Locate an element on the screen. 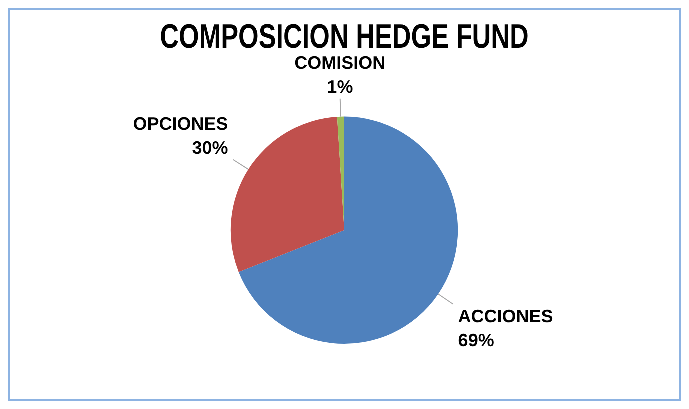 This screenshot has width=689, height=409. slice-label: OPCIONES is located at coordinates (180, 124).